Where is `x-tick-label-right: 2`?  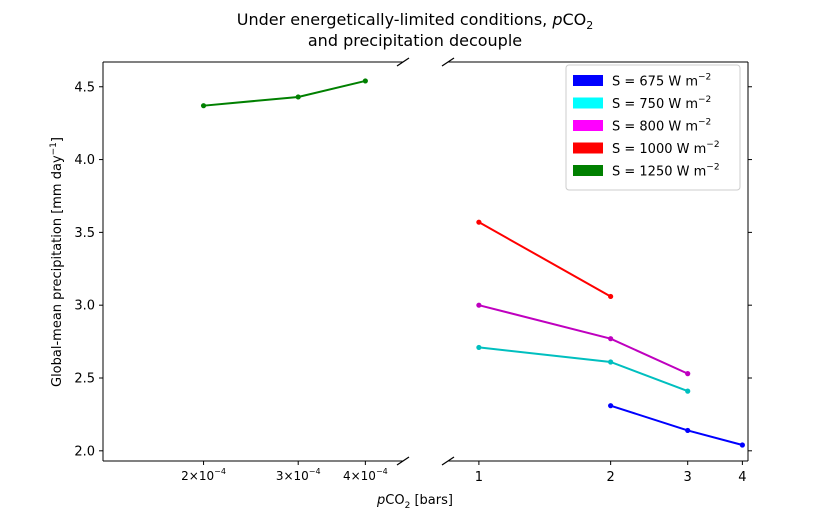
x-tick-label-right: 2 is located at coordinates (610, 477).